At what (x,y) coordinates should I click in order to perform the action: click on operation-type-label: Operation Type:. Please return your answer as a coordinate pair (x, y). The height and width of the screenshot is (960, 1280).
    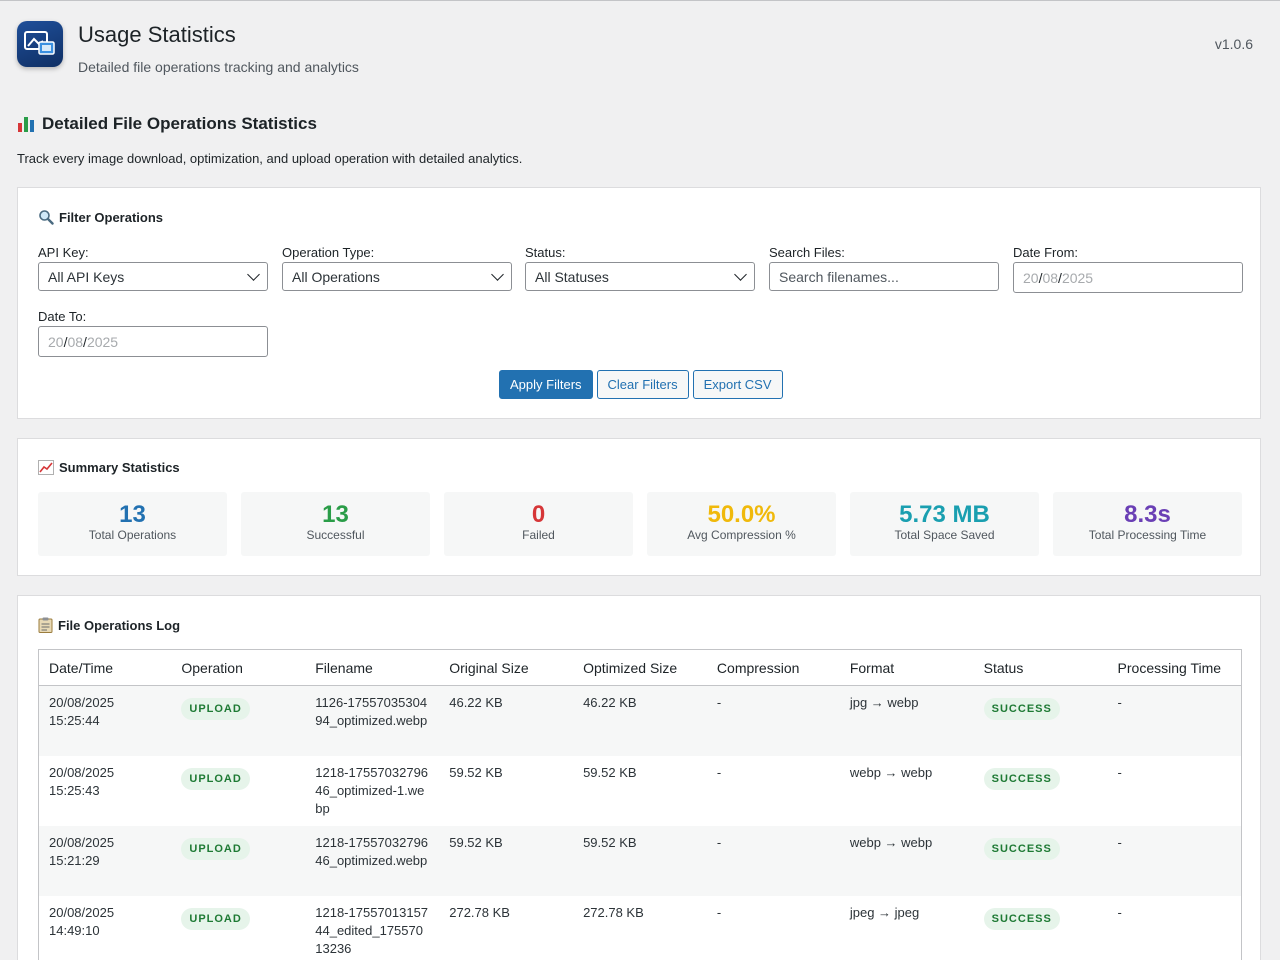
    Looking at the image, I should click on (328, 252).